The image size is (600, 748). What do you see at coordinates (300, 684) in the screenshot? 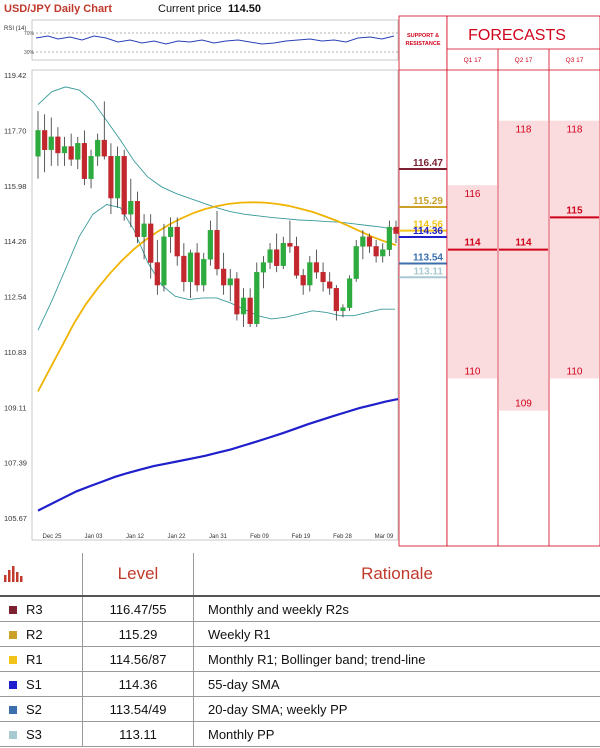
I see `table-row: S1 114.36 55-day SMA` at bounding box center [300, 684].